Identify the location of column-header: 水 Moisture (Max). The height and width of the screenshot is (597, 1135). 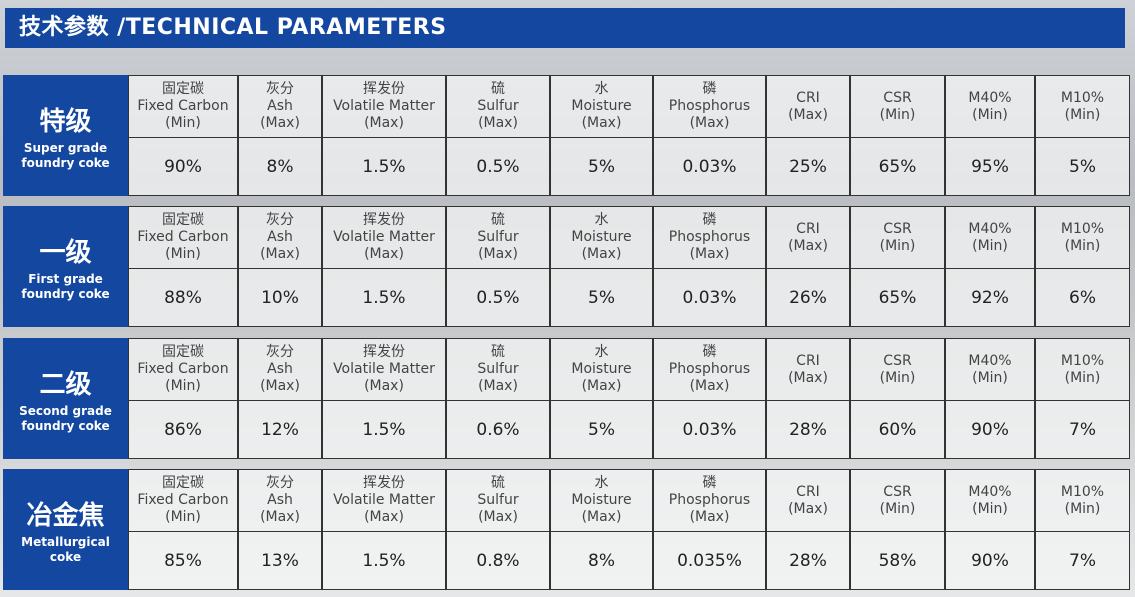
(601, 237).